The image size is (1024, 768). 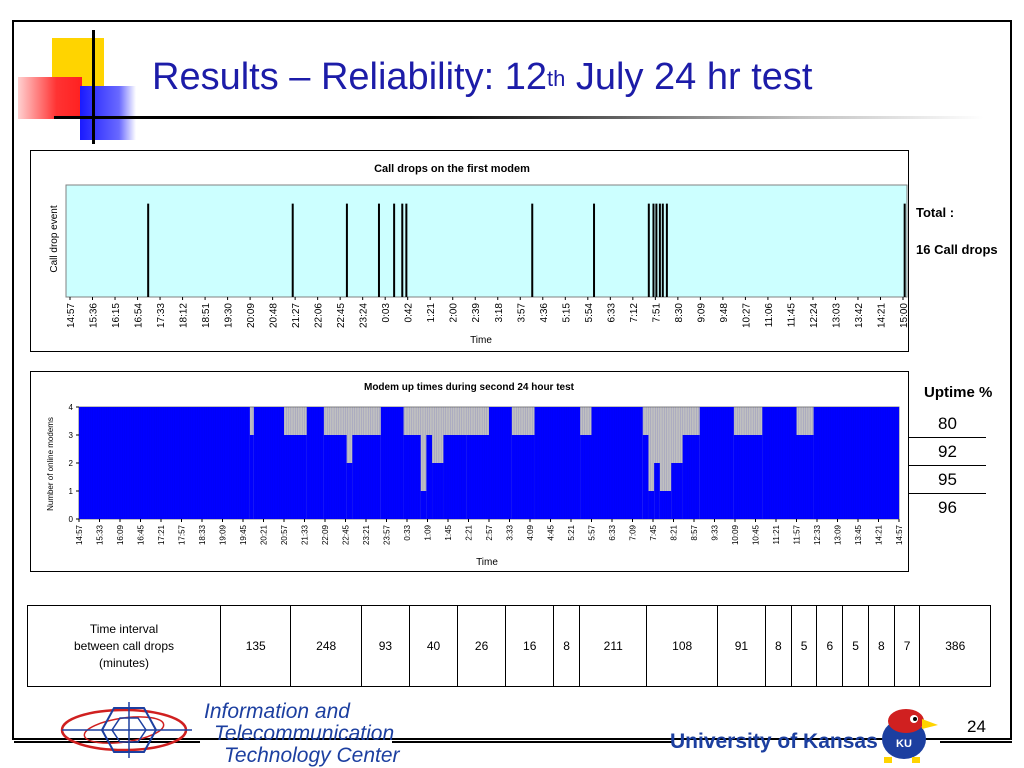 What do you see at coordinates (566, 313) in the screenshot?
I see `x-tick-label: 5:15` at bounding box center [566, 313].